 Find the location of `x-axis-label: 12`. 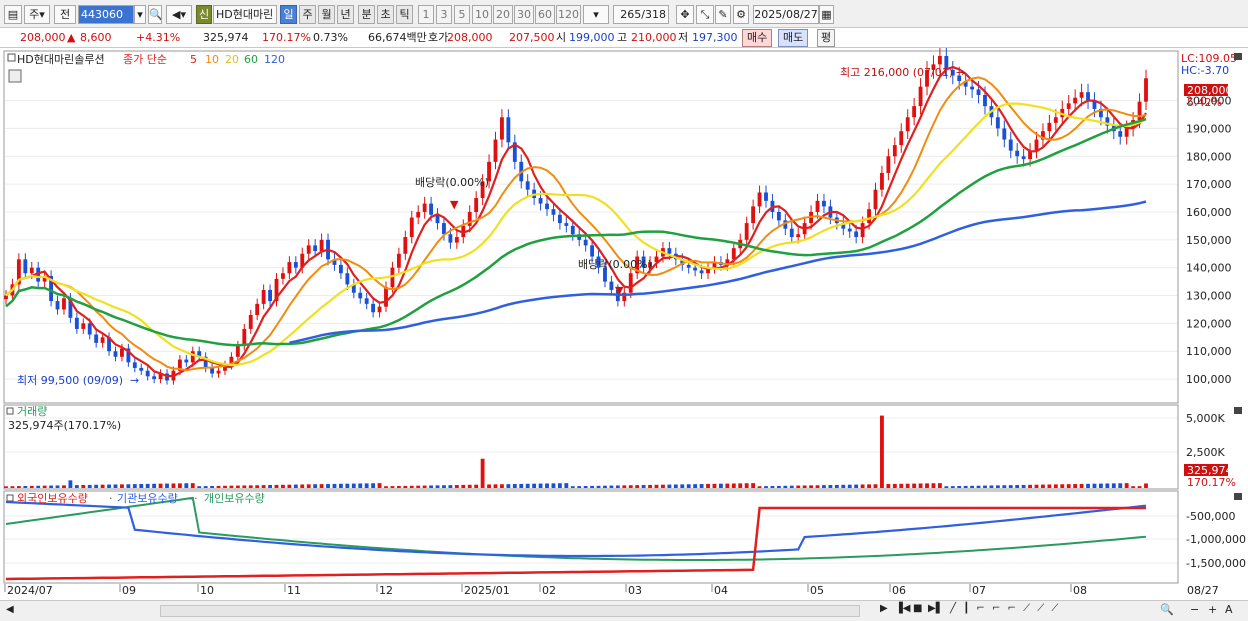

x-axis-label: 12 is located at coordinates (386, 590).